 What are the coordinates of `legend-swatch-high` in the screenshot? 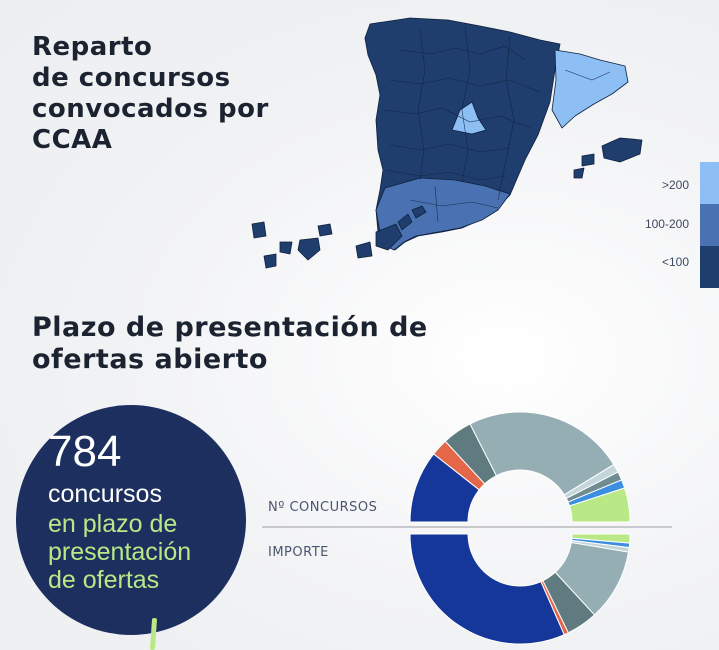 It's located at (709, 183).